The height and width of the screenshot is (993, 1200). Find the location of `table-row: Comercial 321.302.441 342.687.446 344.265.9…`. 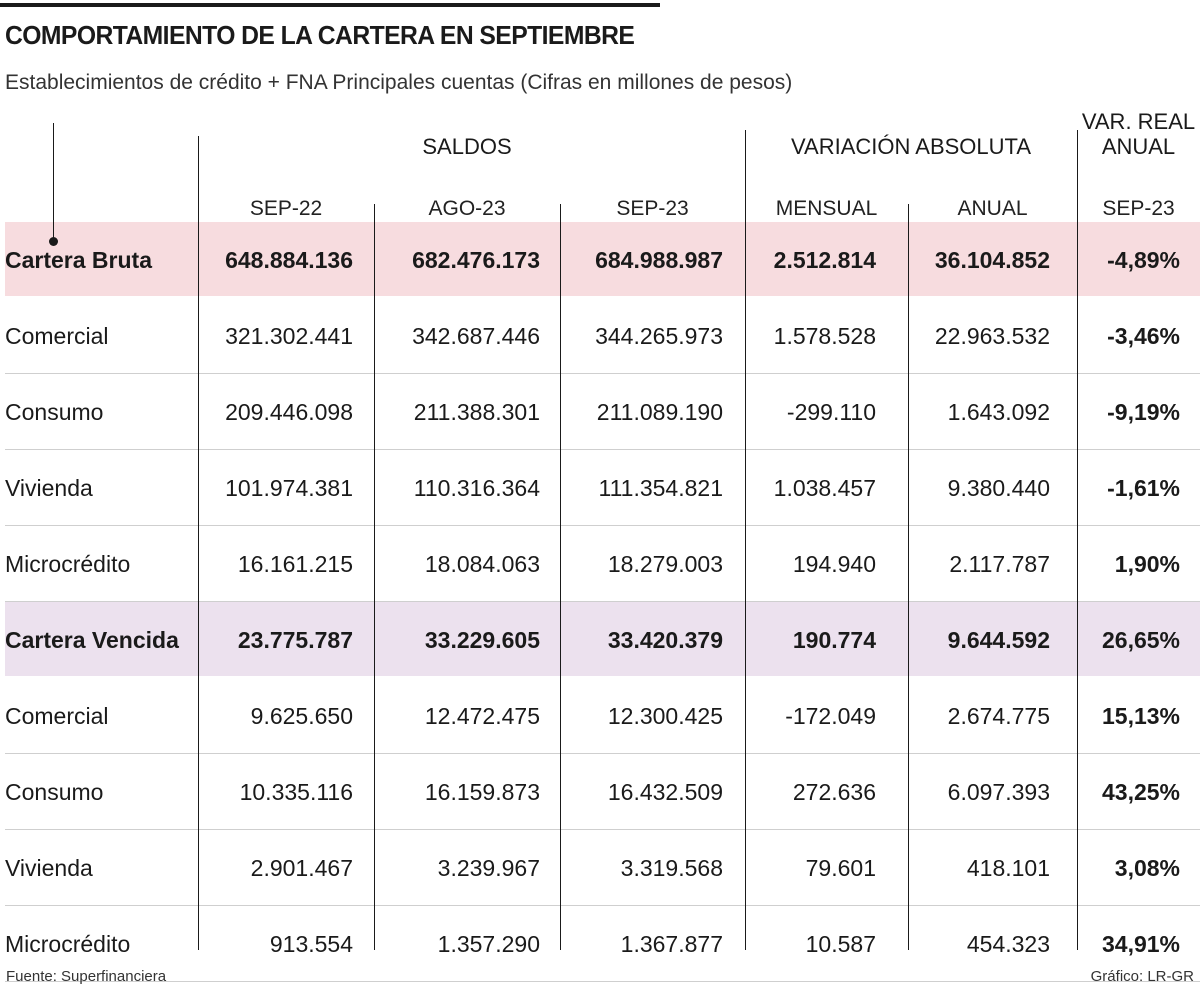

table-row: Comercial 321.302.441 342.687.446 344.265.9… is located at coordinates (602, 336).